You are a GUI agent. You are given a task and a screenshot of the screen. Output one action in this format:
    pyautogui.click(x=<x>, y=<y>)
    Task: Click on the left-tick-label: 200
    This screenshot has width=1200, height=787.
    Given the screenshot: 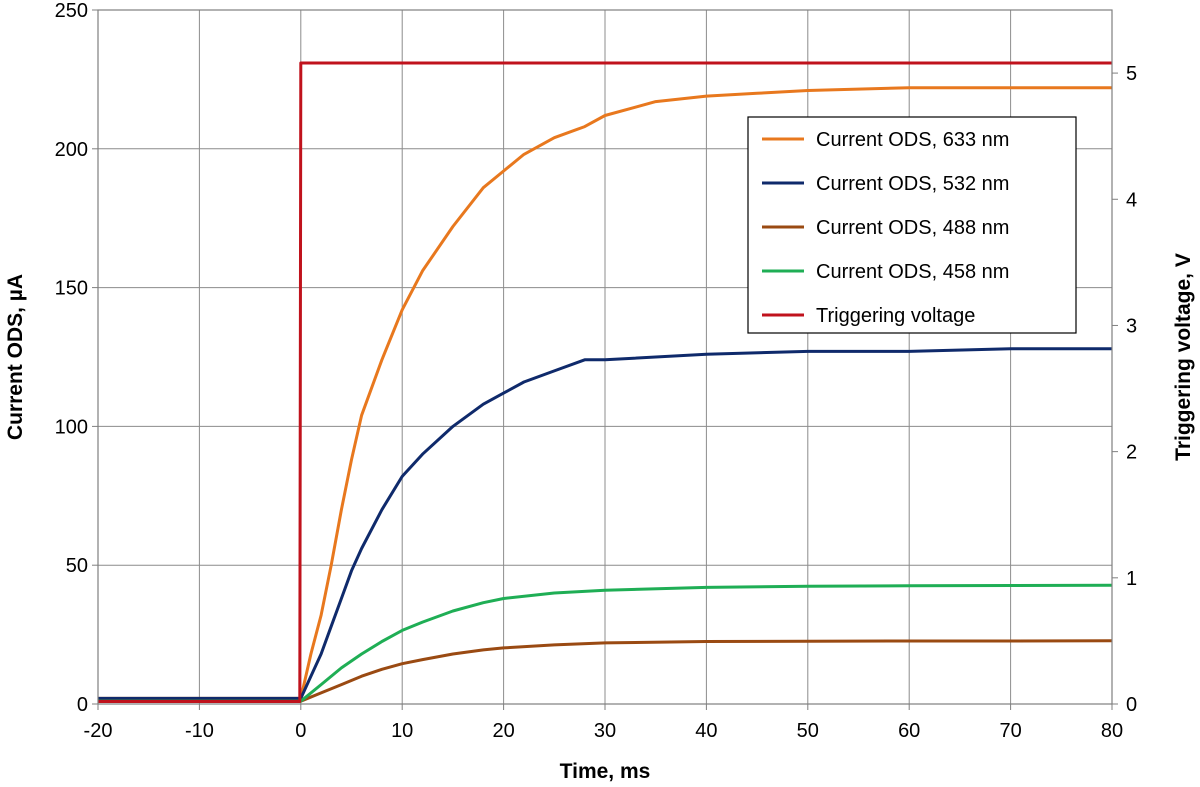 What is the action you would take?
    pyautogui.click(x=71, y=150)
    